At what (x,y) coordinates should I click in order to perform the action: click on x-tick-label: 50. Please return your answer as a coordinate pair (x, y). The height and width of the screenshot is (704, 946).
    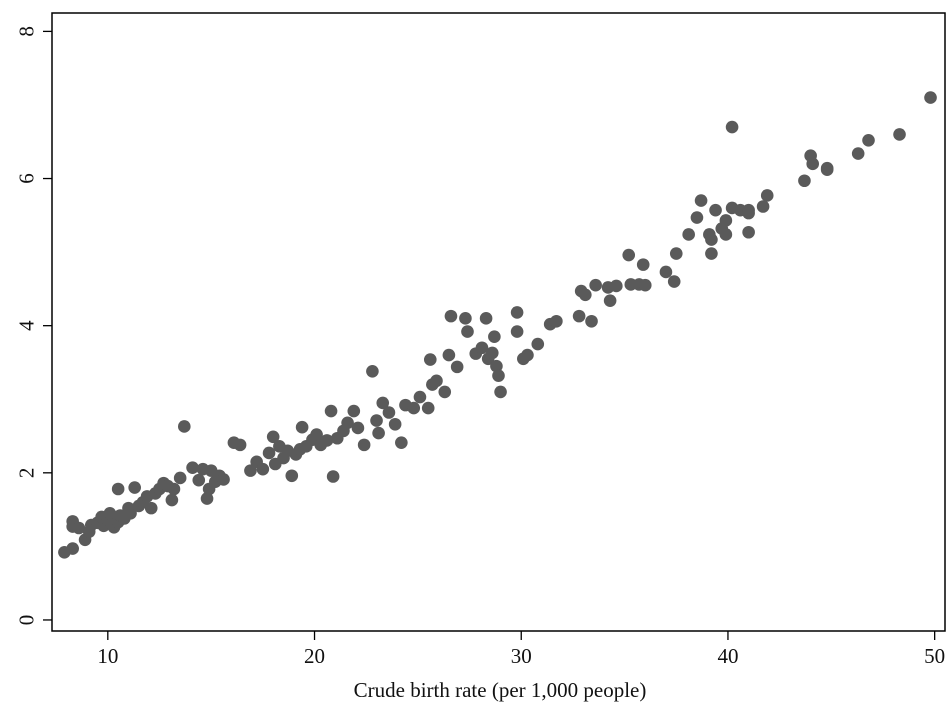
    Looking at the image, I should click on (934, 656).